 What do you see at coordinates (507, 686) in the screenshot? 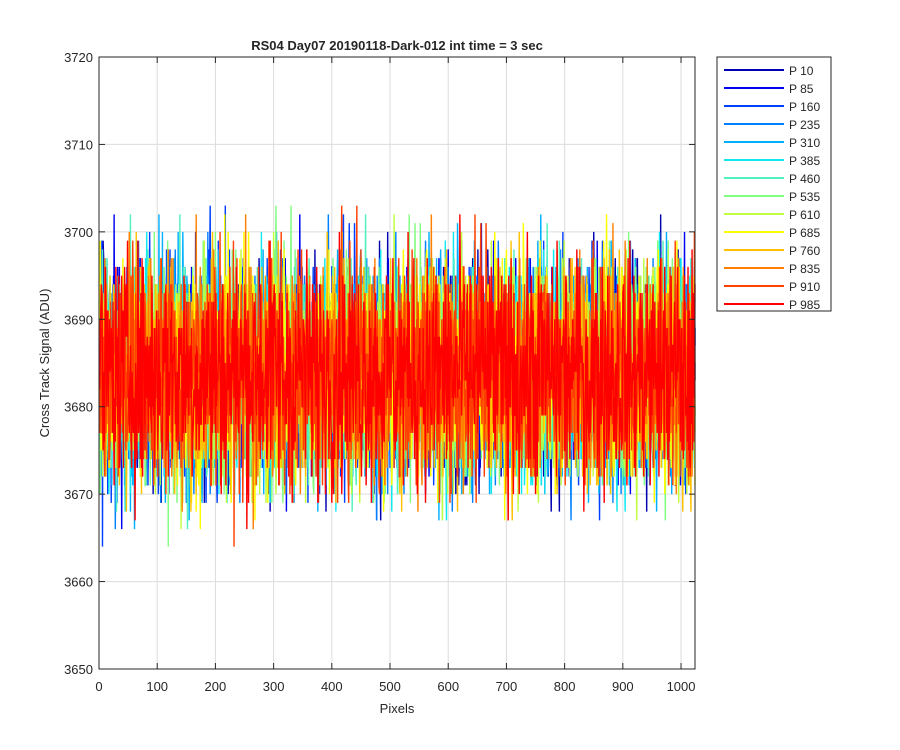
I see `x-tick-label: 700` at bounding box center [507, 686].